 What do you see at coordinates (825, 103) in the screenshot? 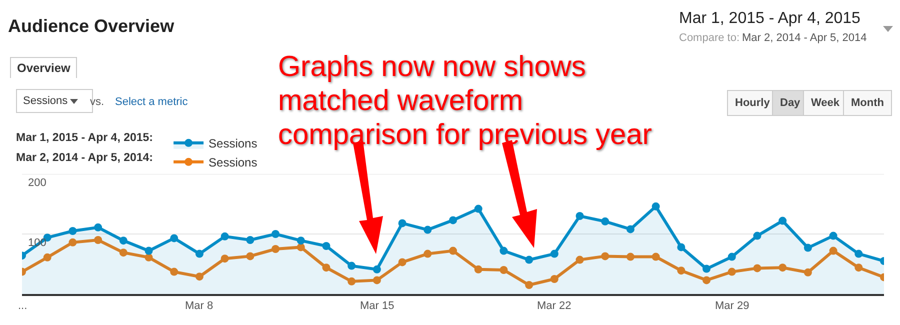
I see `text: Week` at bounding box center [825, 103].